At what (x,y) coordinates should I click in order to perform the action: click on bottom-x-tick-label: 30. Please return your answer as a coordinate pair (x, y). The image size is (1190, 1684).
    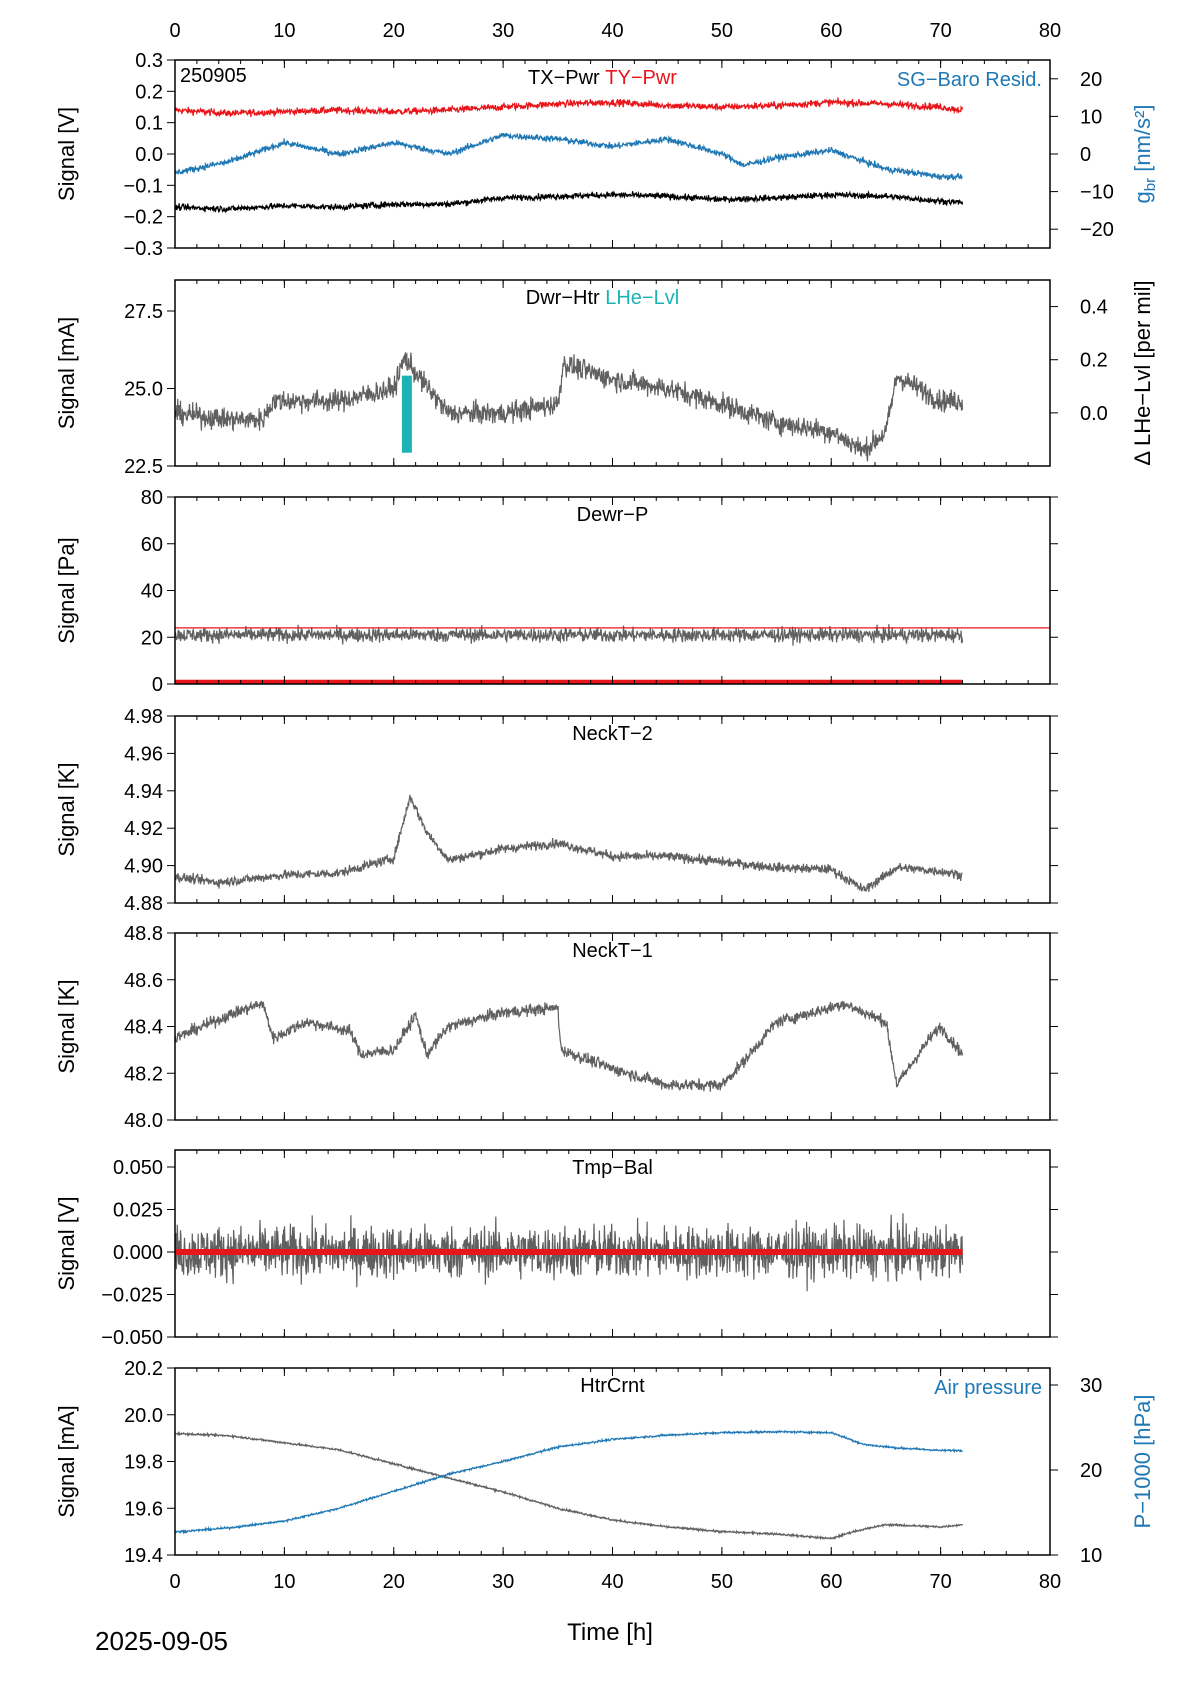
    Looking at the image, I should click on (503, 1582).